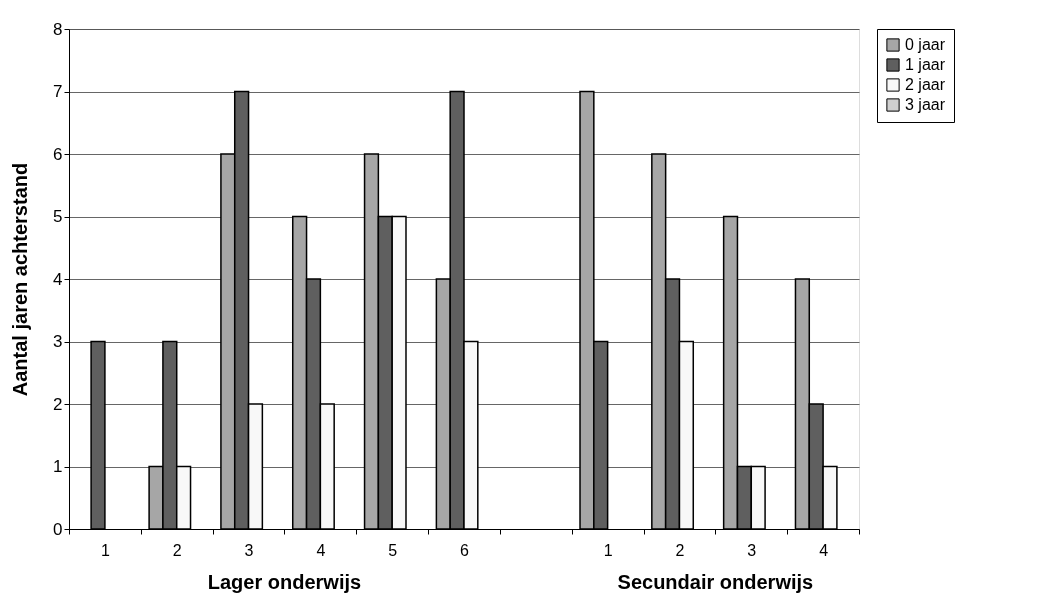  What do you see at coordinates (393, 550) in the screenshot?
I see `x-tick-label: 5` at bounding box center [393, 550].